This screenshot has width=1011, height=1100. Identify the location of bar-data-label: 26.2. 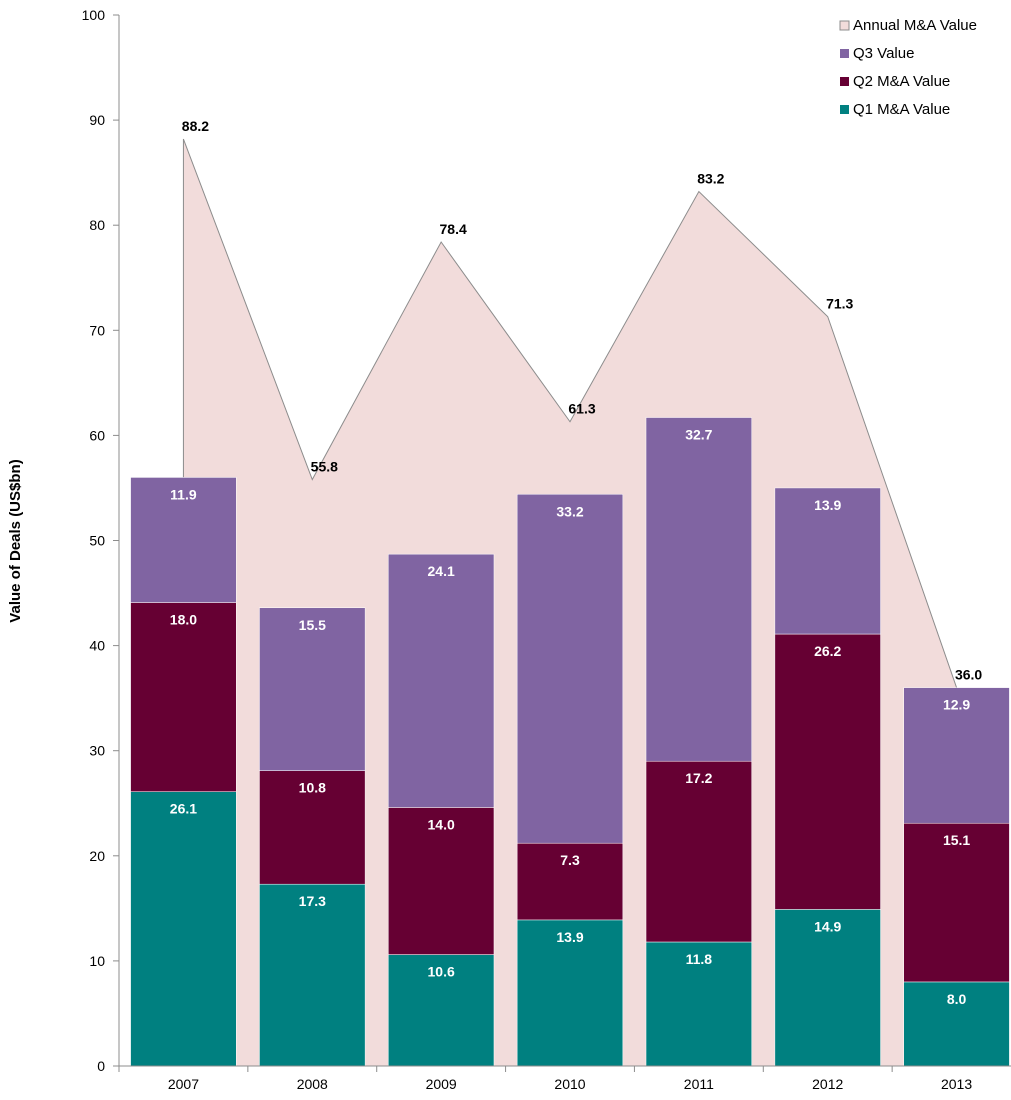
(827, 651).